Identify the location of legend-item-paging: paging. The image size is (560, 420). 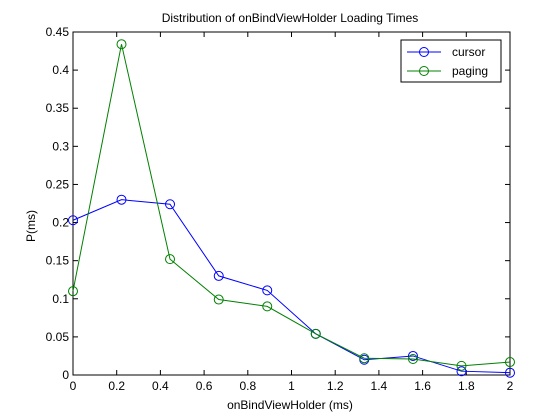
(447, 71).